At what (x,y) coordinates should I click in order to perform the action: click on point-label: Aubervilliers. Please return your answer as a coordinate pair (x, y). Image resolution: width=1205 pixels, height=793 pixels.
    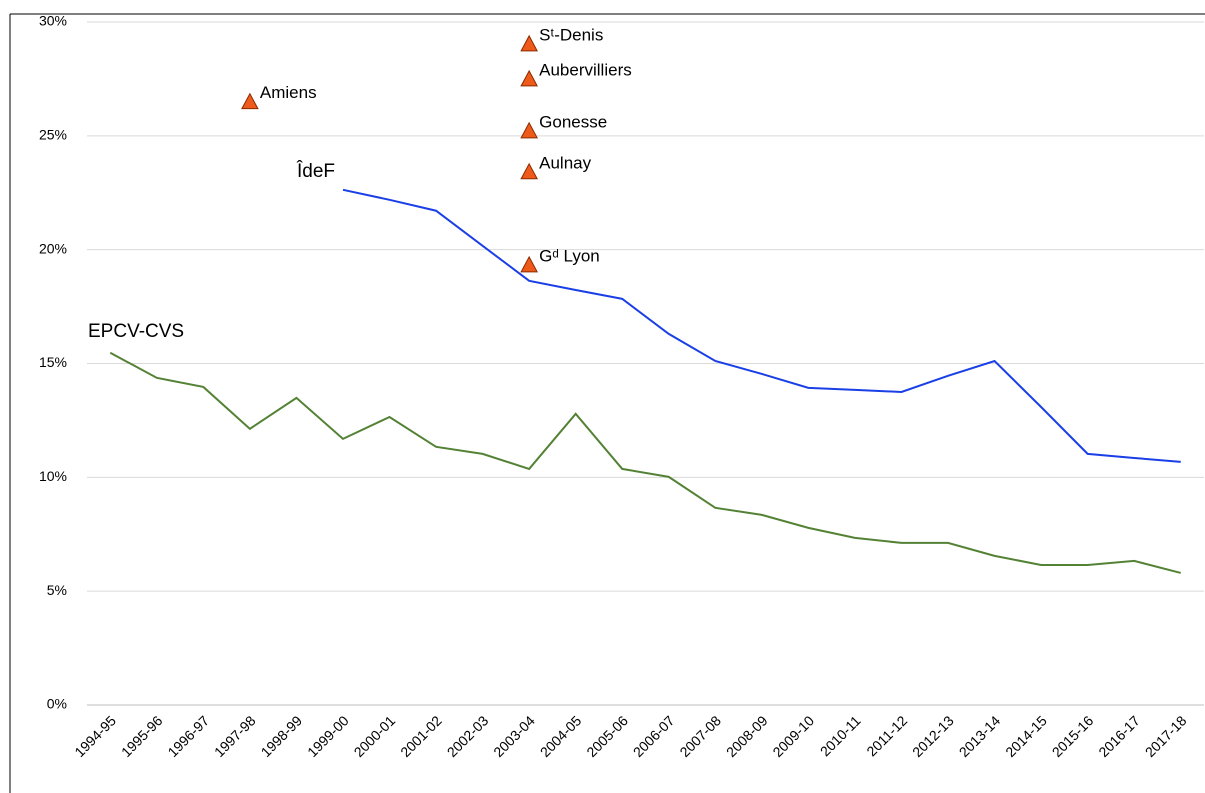
    Looking at the image, I should click on (585, 69).